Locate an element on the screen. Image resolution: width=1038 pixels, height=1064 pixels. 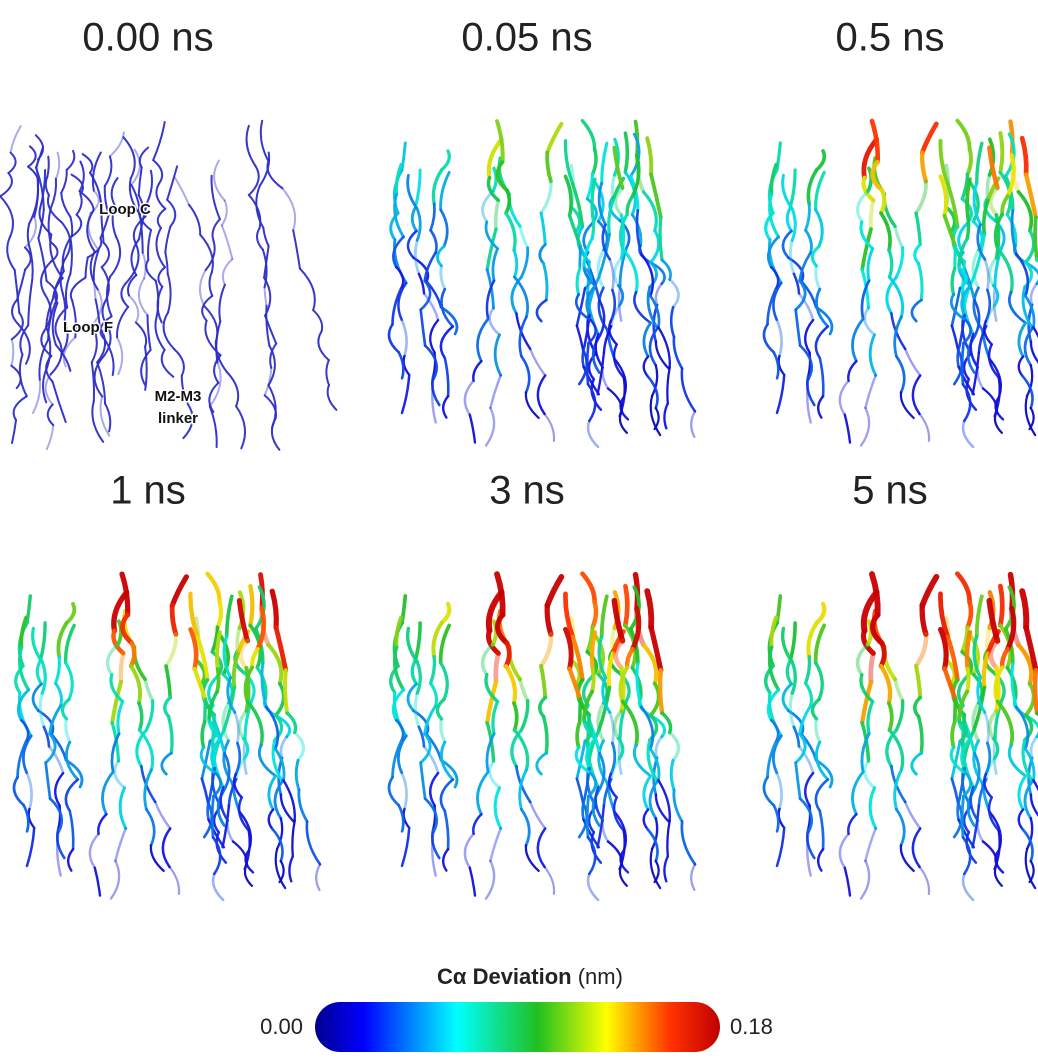
colorbar-label: Cα Deviation (nm) is located at coordinates (530, 976).